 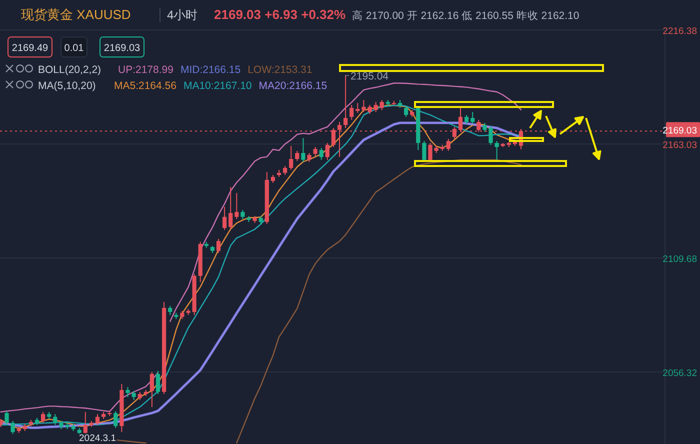 What do you see at coordinates (70, 70) in the screenshot?
I see `annotation: BOLL(20,2,2)` at bounding box center [70, 70].